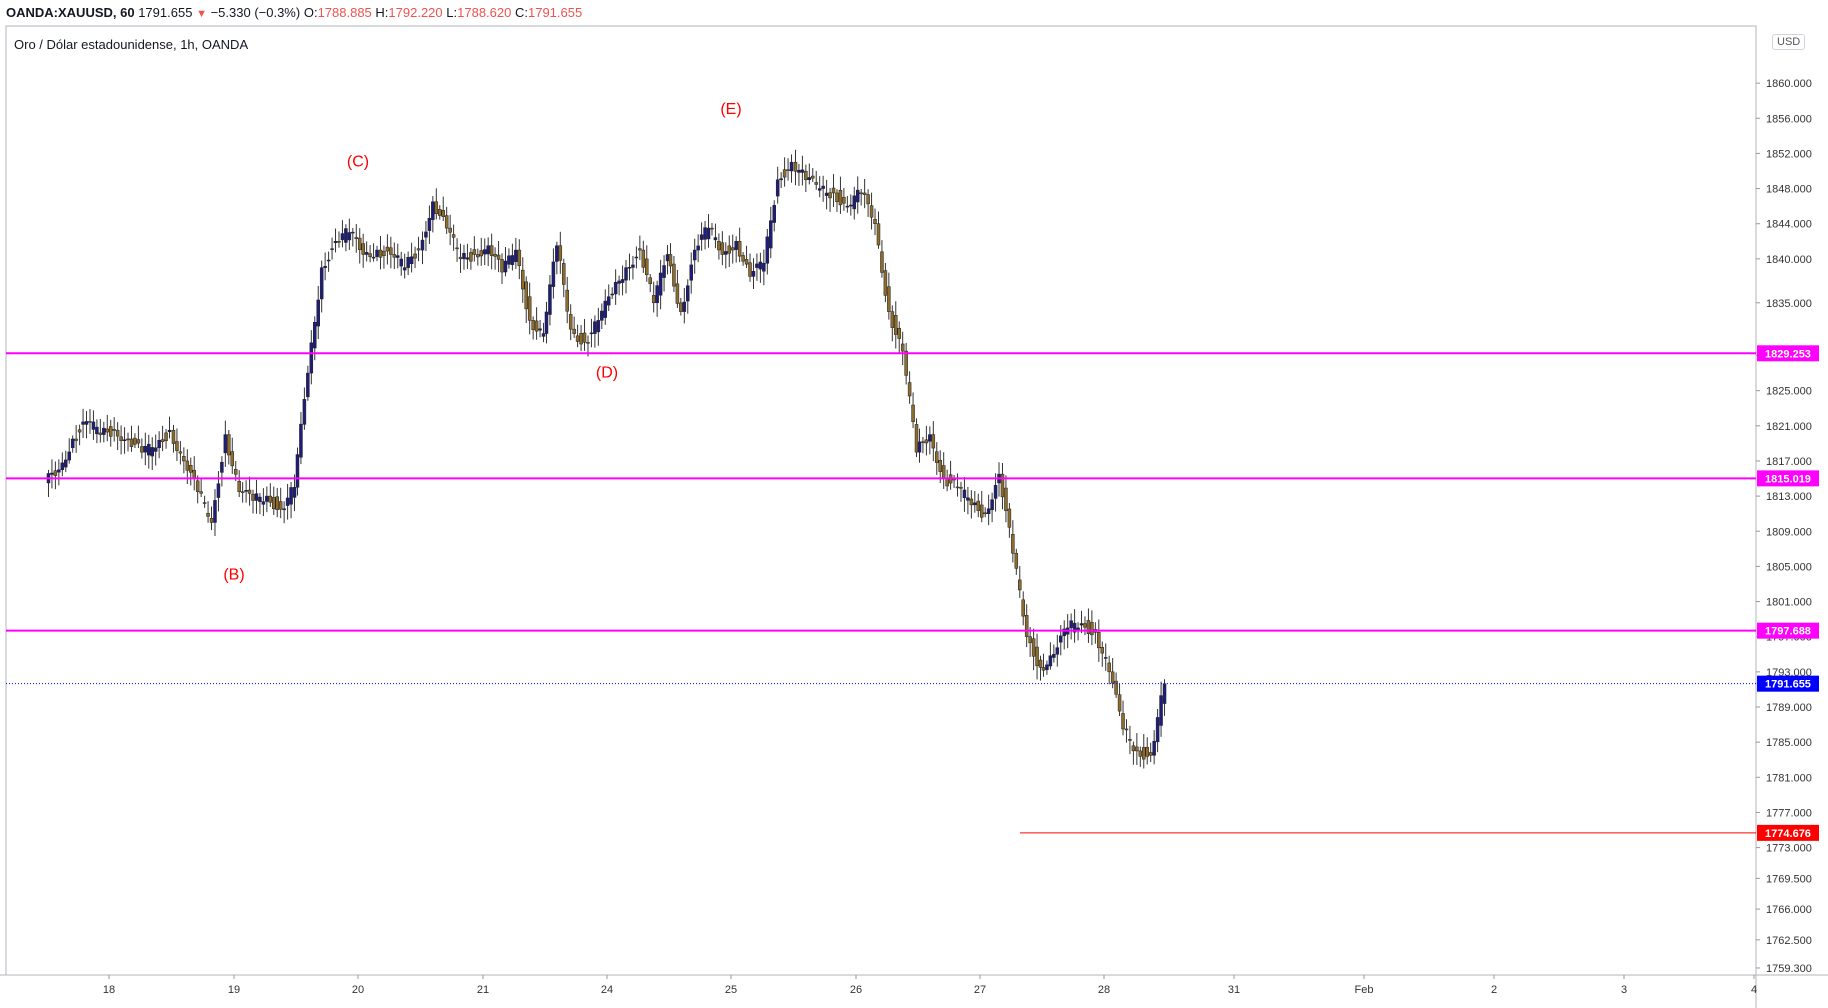  Describe the element at coordinates (452, 12) in the screenshot. I see `low-label: L:` at that location.